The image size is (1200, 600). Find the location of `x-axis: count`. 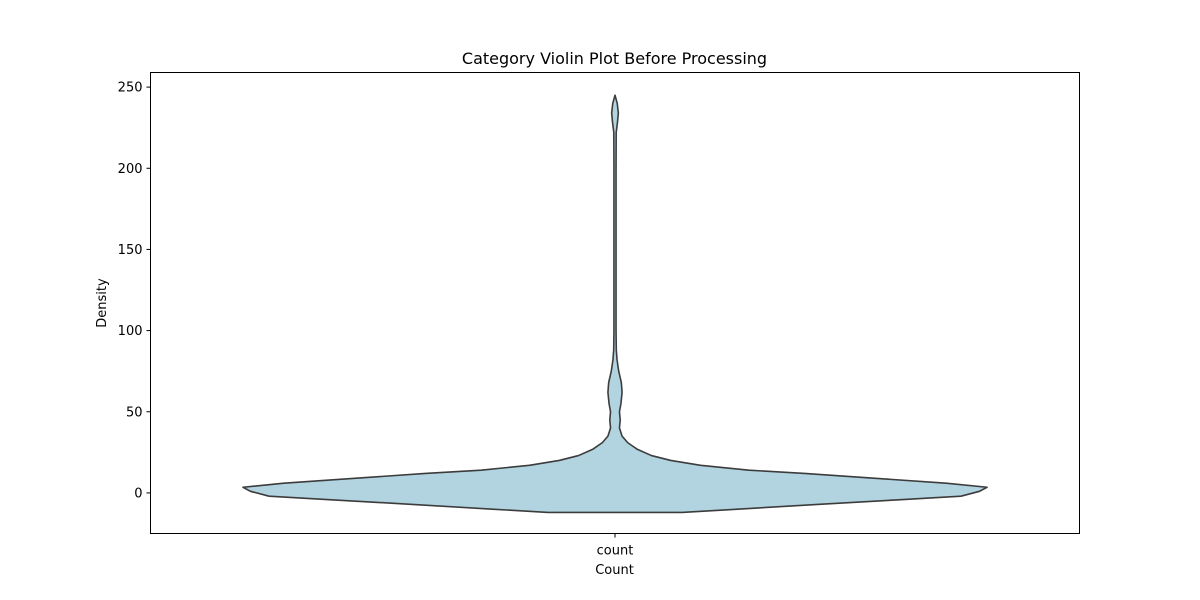

x-axis: count is located at coordinates (615, 546).